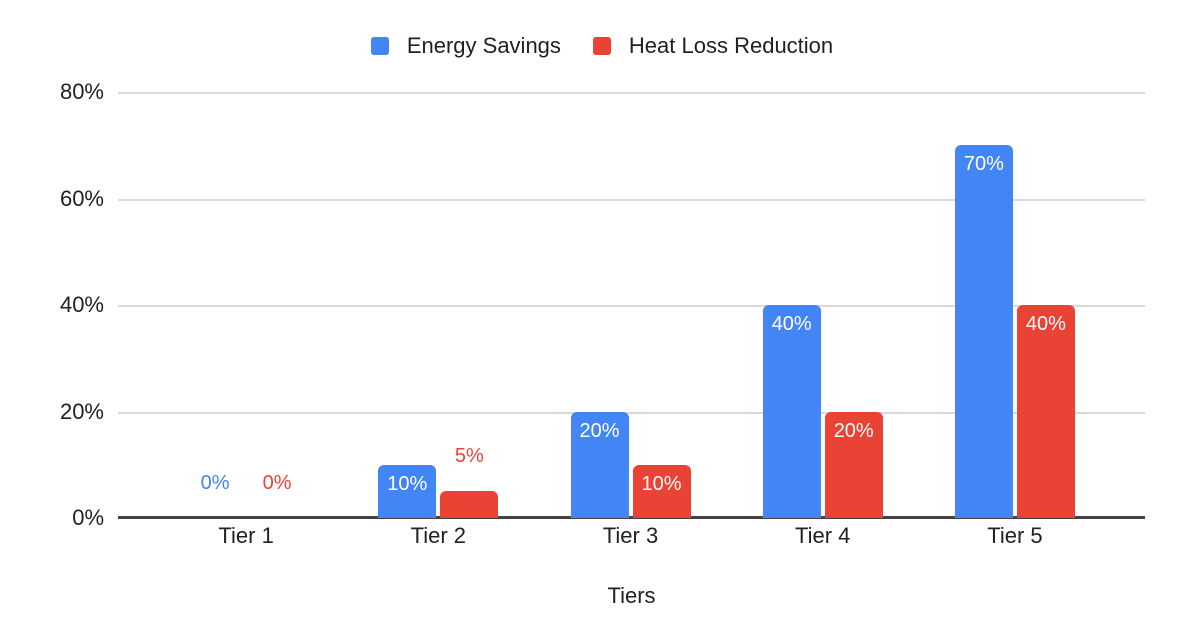 This screenshot has width=1204, height=637. I want to click on y-tick-label: 60%, so click(81, 198).